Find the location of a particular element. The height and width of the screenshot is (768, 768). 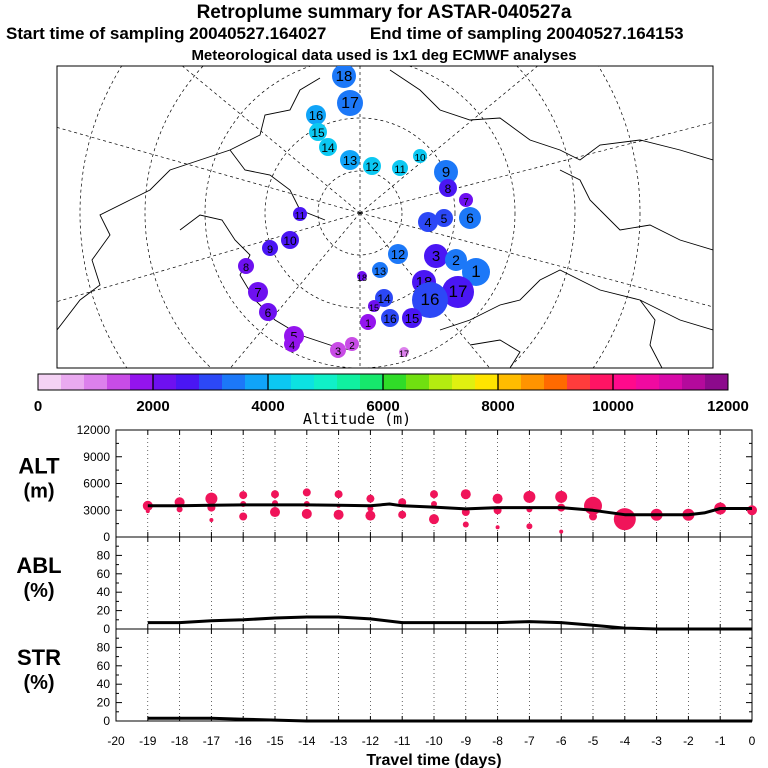

y-tick-label: 9000 is located at coordinates (96, 457).